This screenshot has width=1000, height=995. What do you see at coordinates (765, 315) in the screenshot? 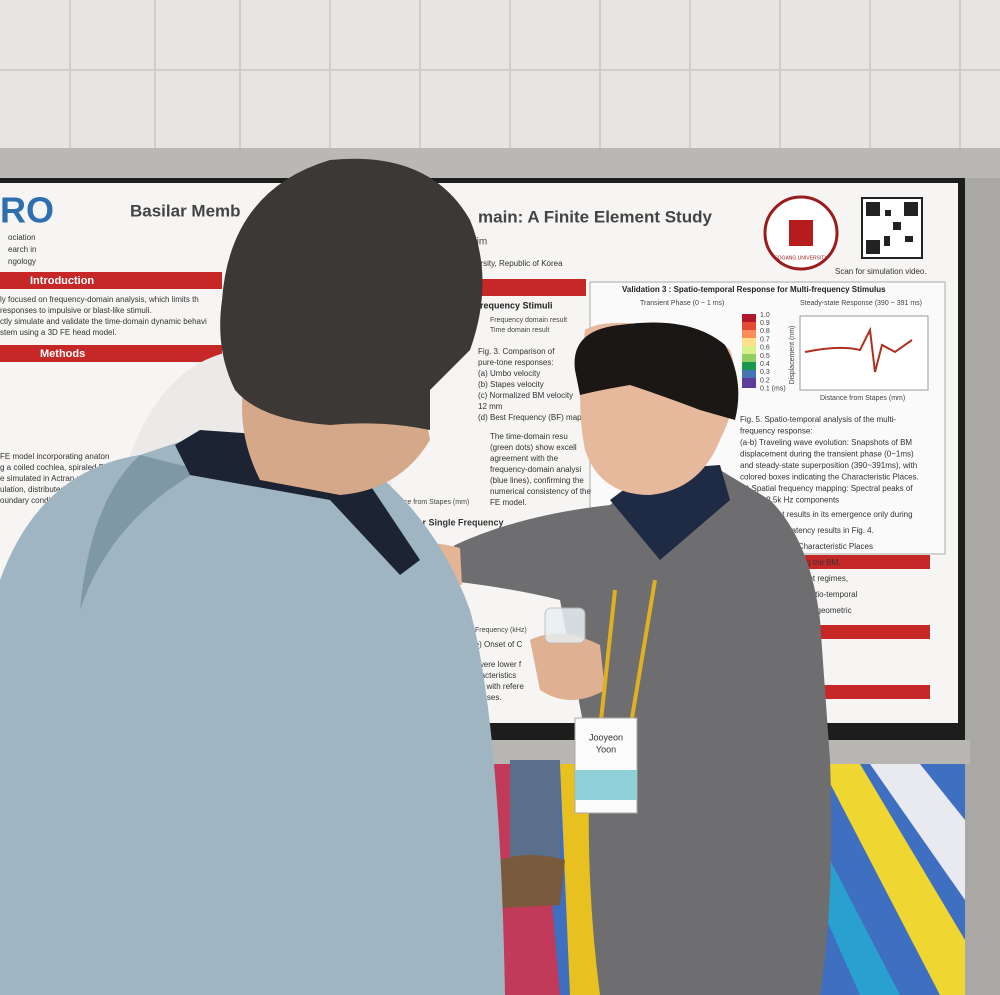
I see `poster-text: 1.0` at bounding box center [765, 315].